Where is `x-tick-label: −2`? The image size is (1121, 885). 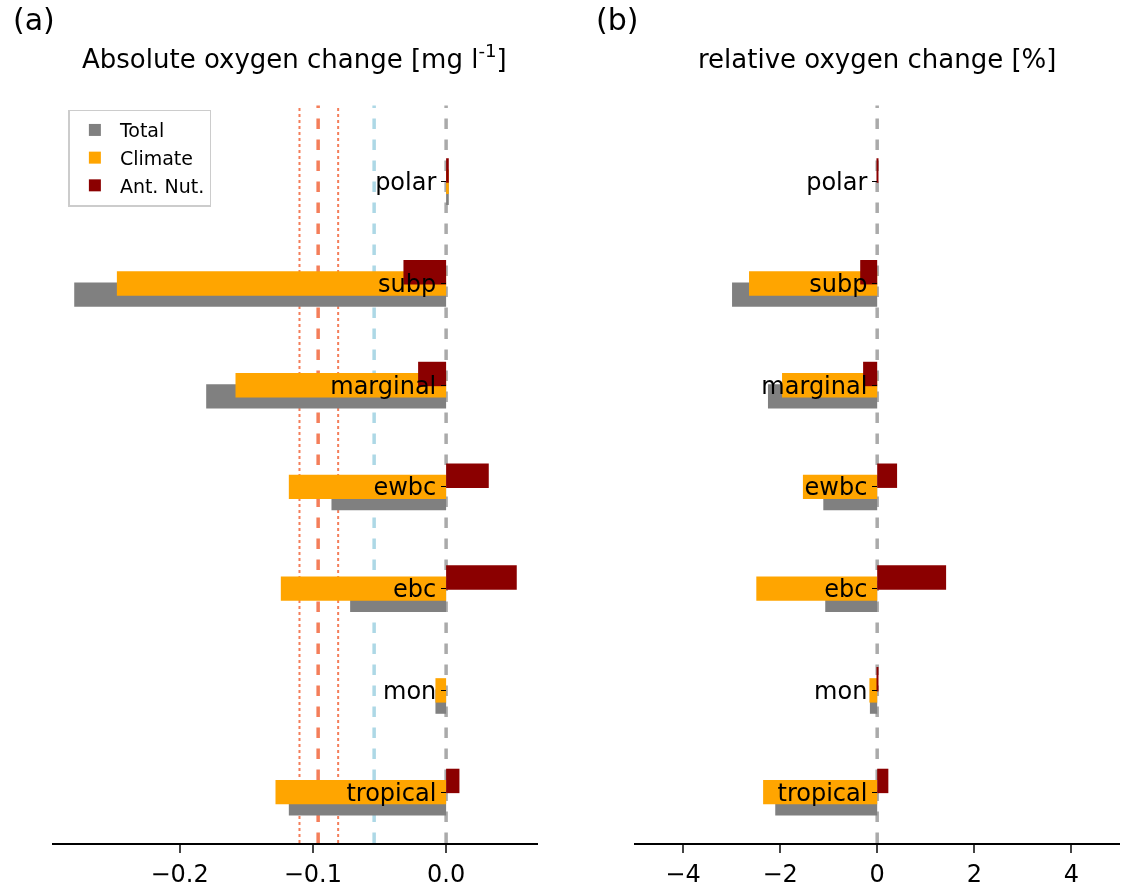 x-tick-label: −2 is located at coordinates (780, 872).